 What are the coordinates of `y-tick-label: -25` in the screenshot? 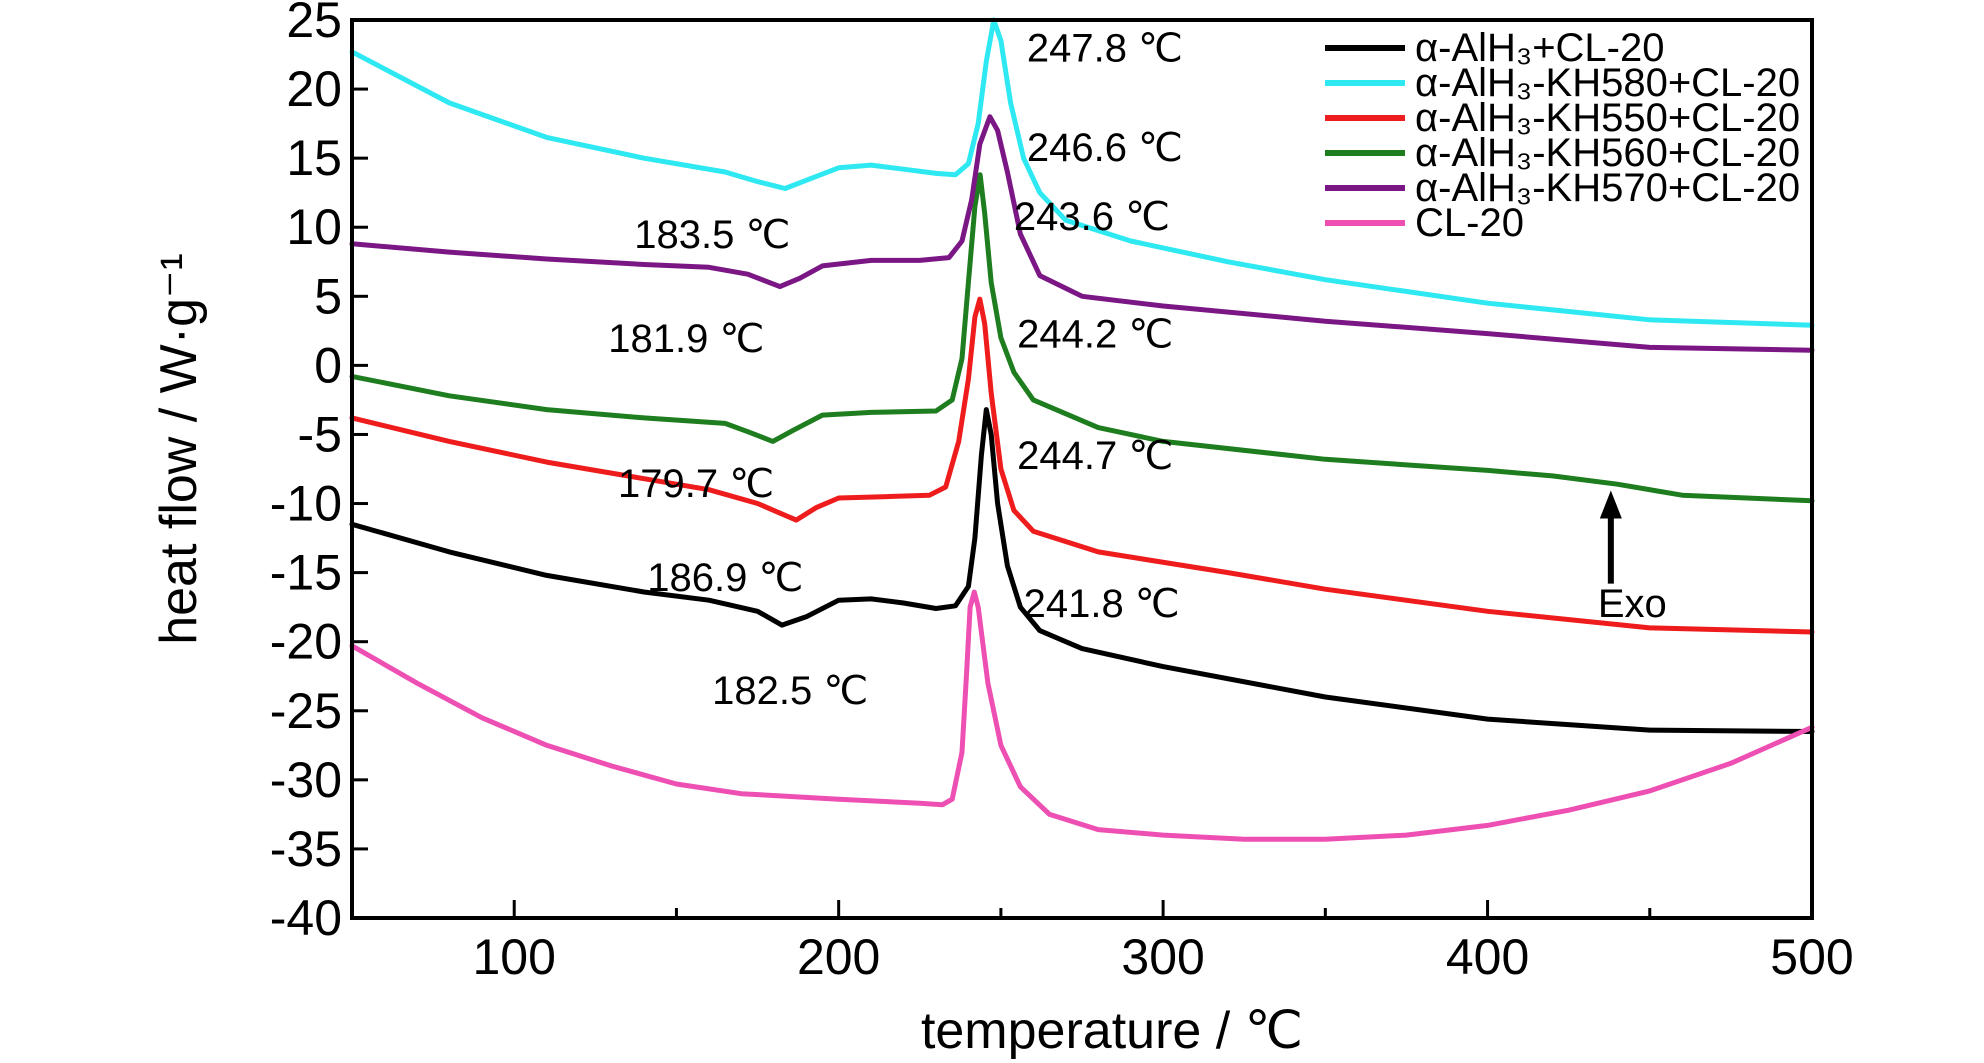 It's located at (306, 711).